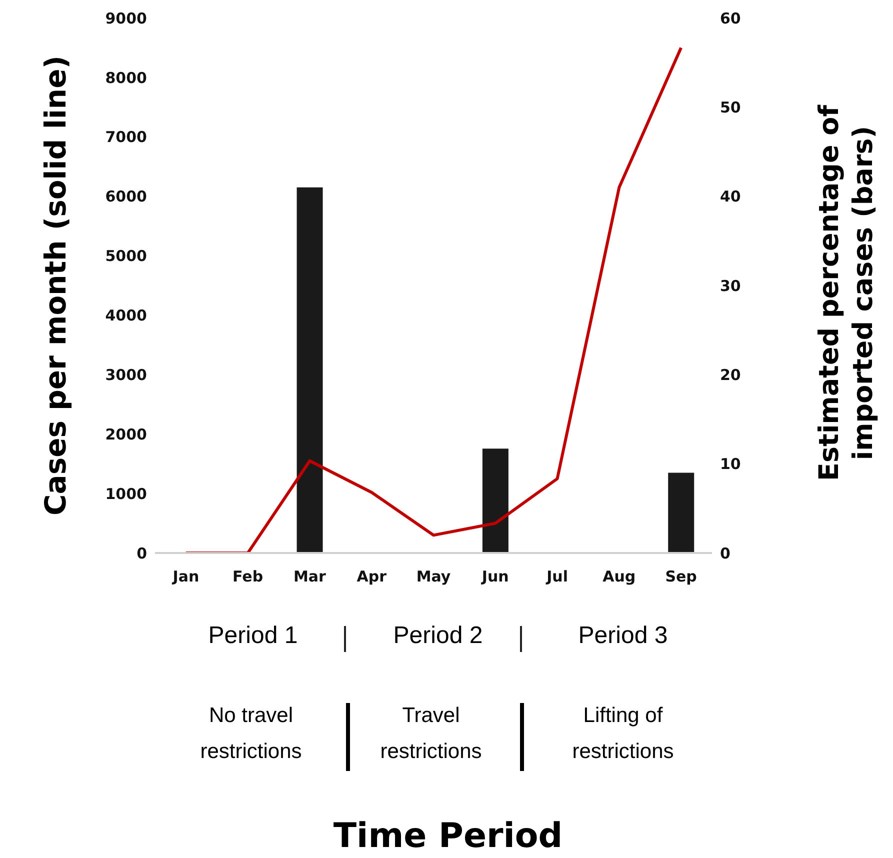  Describe the element at coordinates (448, 836) in the screenshot. I see `text: Time Period` at that location.